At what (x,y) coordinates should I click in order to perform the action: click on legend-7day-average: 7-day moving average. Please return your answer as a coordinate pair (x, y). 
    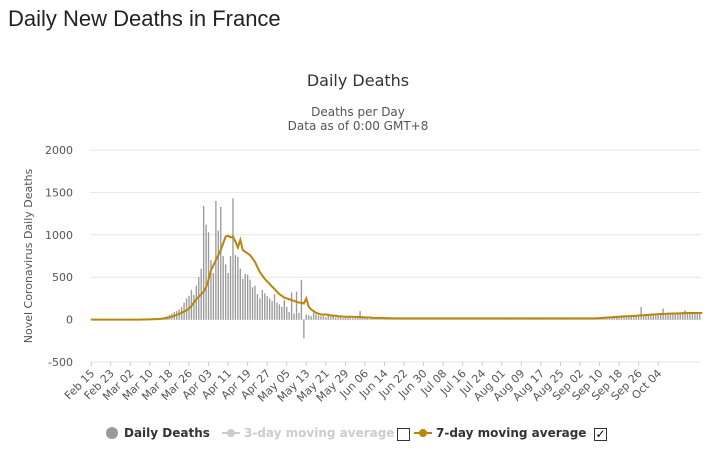
    Looking at the image, I should click on (500, 433).